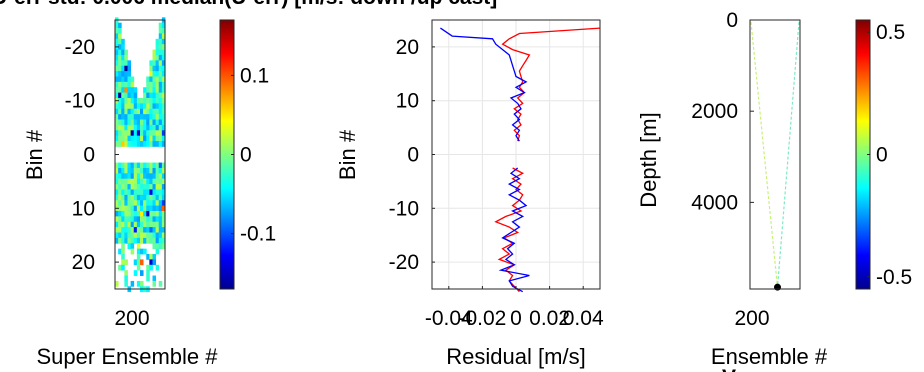  I want to click on residual-ytick-label: 10, so click(407, 101).